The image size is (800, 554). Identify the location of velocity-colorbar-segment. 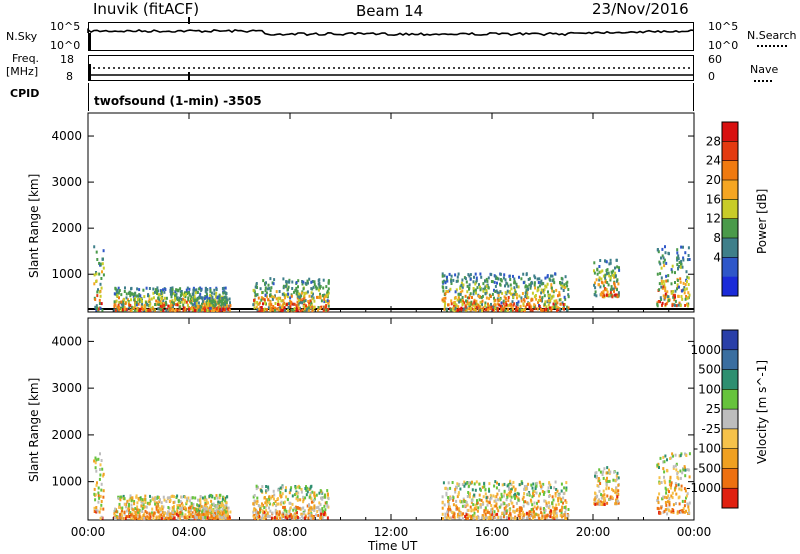
(730, 458).